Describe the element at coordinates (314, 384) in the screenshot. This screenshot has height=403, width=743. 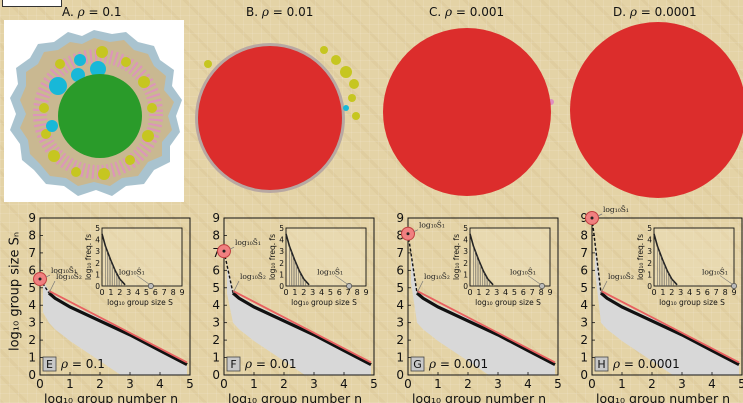
I see `x-tick-label: 3` at that location.